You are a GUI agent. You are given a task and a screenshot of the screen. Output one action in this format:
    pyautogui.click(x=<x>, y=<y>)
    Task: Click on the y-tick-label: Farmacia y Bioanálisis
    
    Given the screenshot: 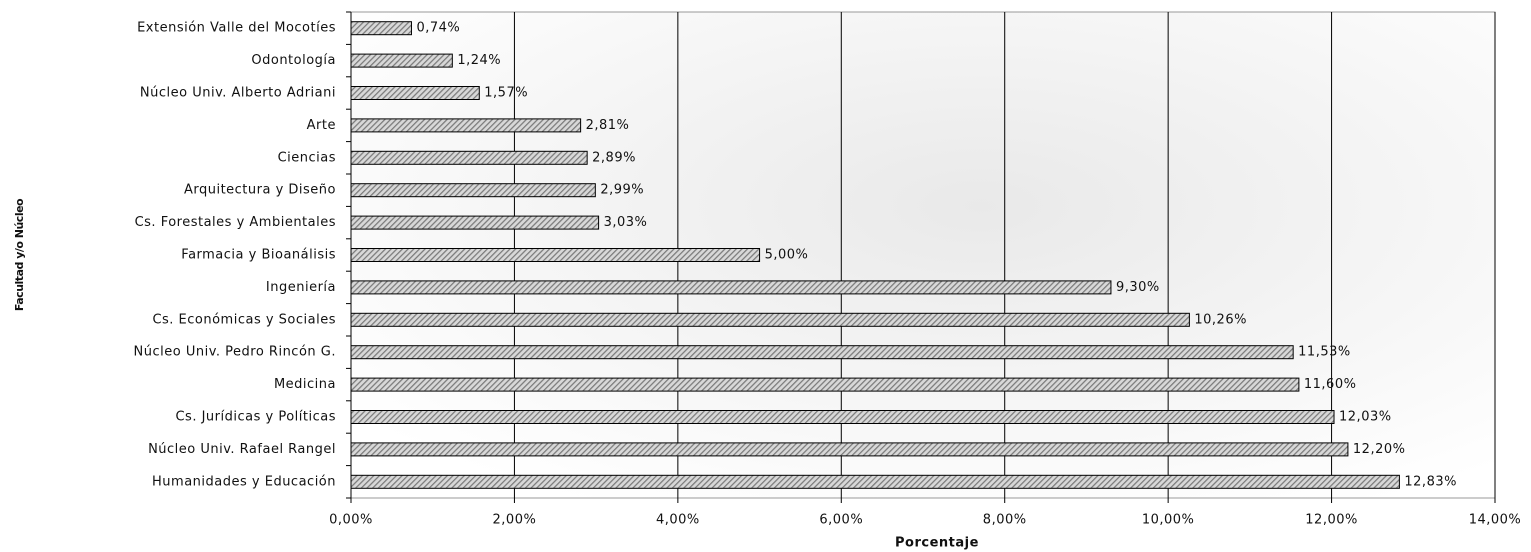 What is the action you would take?
    pyautogui.click(x=258, y=255)
    